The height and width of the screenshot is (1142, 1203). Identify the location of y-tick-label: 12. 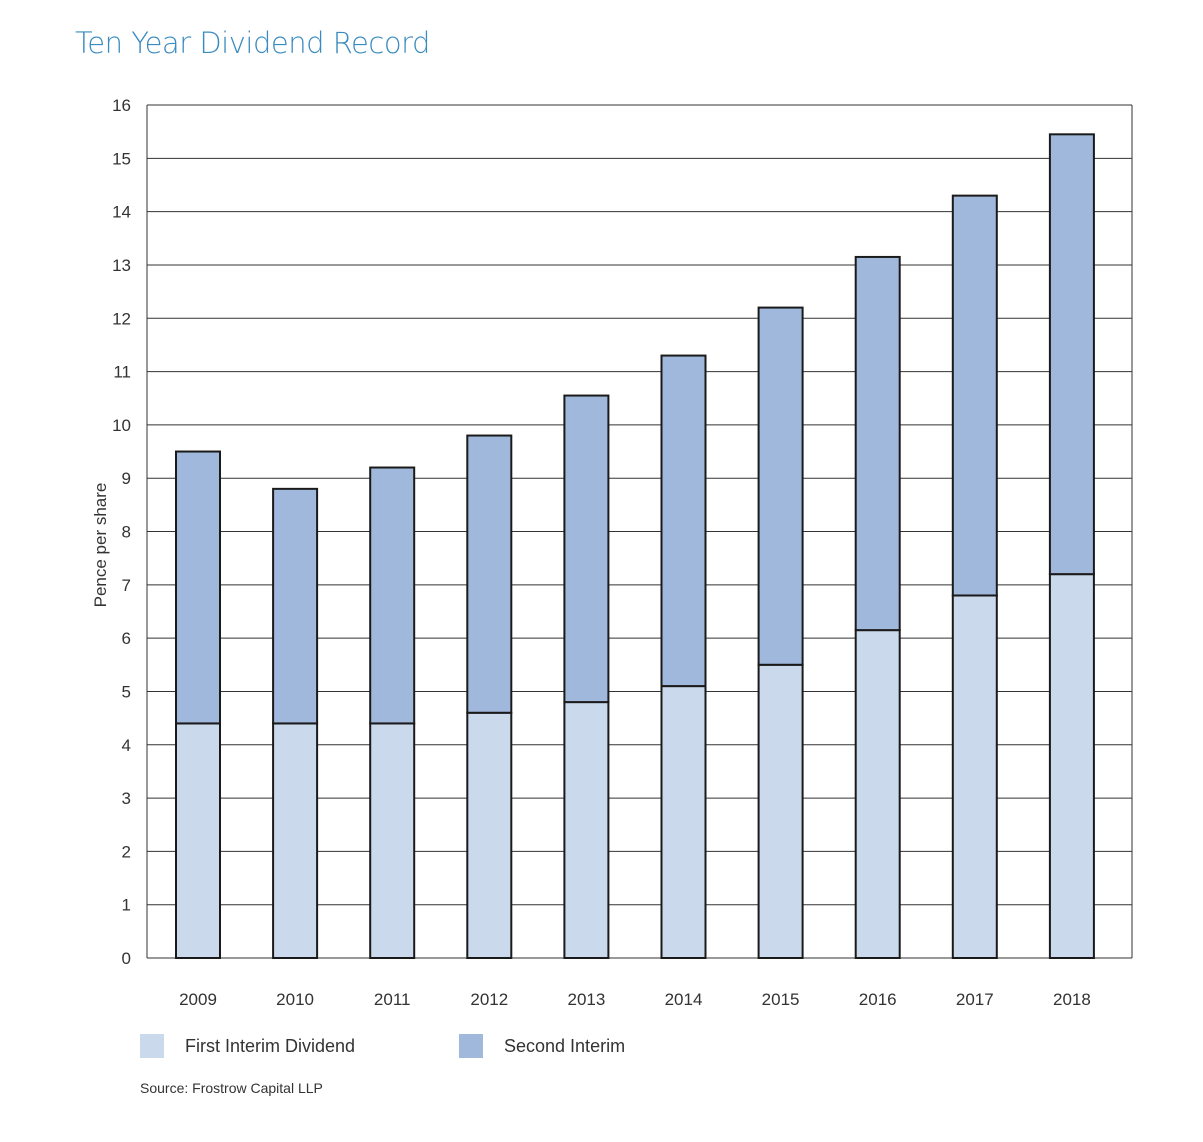
(121, 318).